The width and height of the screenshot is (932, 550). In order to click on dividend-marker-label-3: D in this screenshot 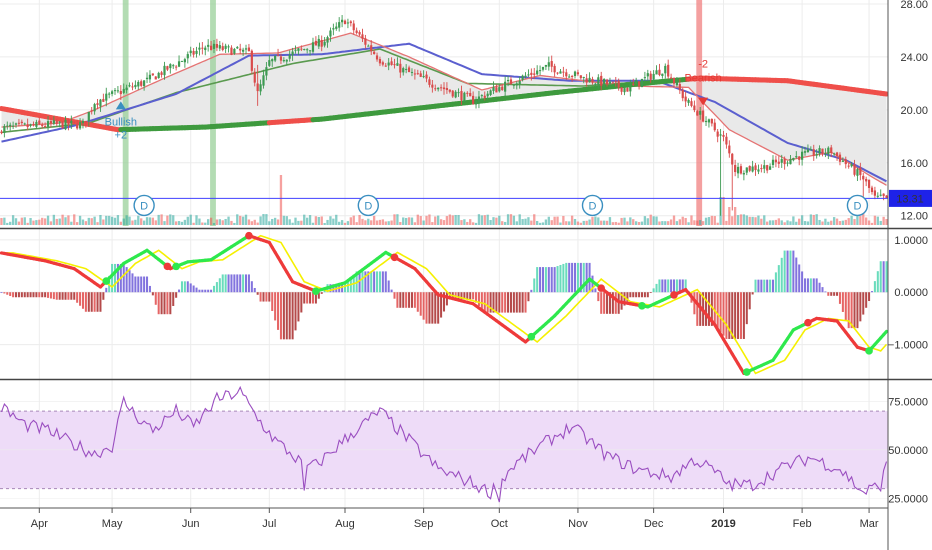, I will do `click(857, 206)`.